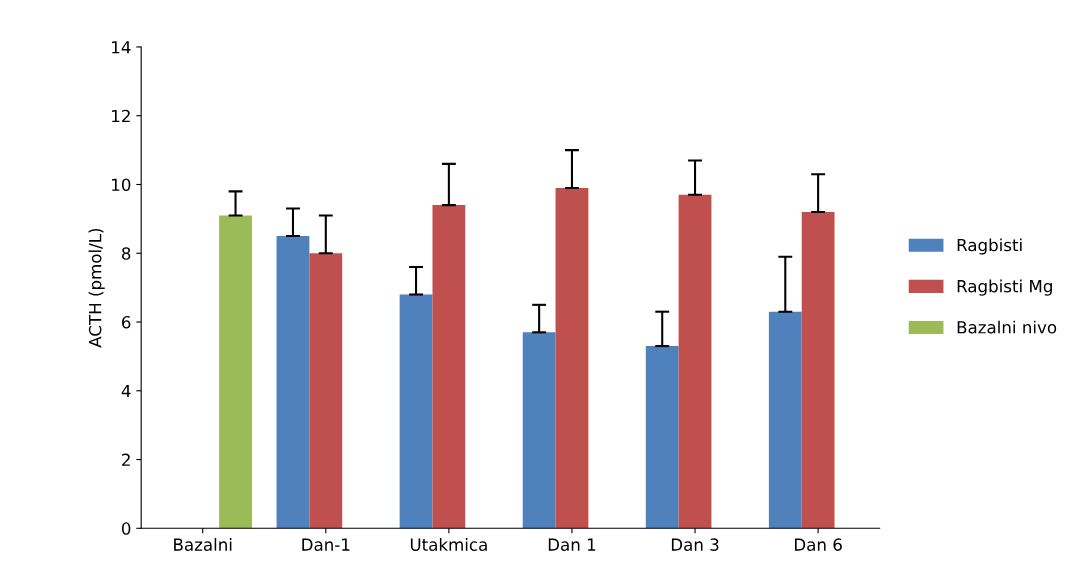 This screenshot has width=1086, height=587. I want to click on y-tick-label: 14, so click(121, 47).